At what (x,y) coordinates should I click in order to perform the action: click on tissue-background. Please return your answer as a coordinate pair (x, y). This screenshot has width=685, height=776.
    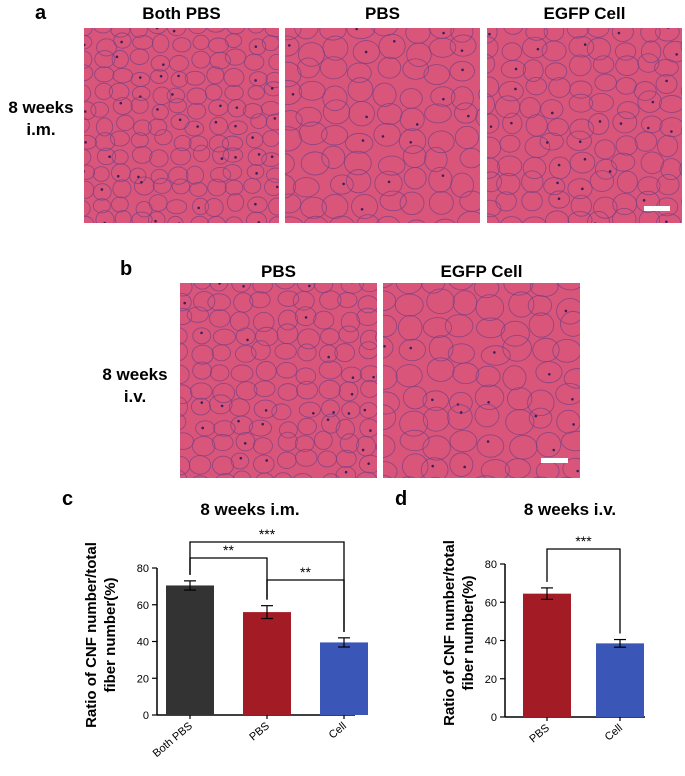
    Looking at the image, I should click on (584, 125).